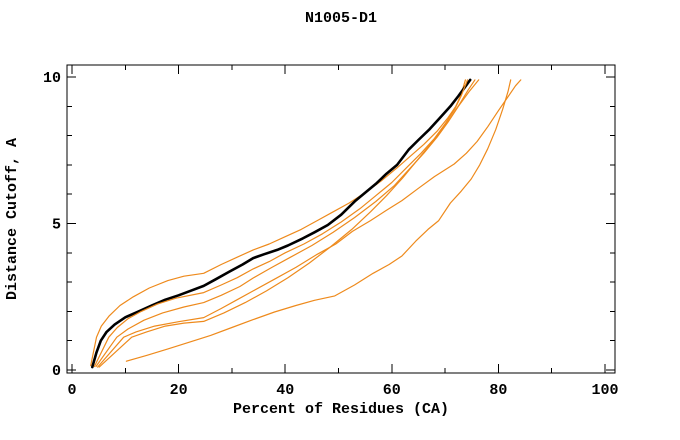 The width and height of the screenshot is (680, 440). I want to click on x-tick-label: 80, so click(498, 390).